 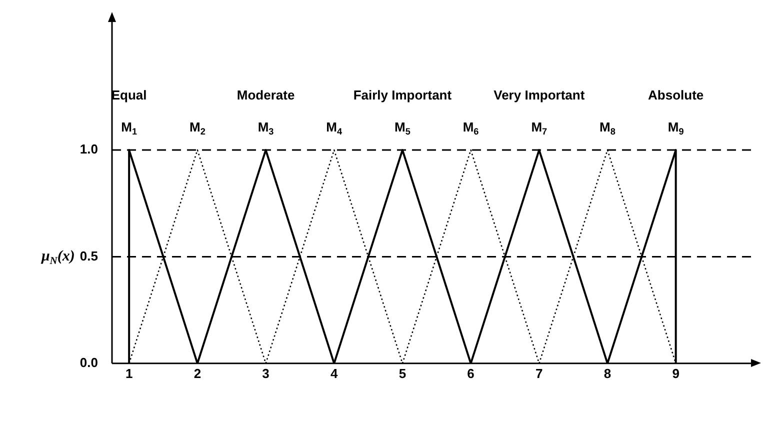 What do you see at coordinates (265, 95) in the screenshot?
I see `annotation: Moderate` at bounding box center [265, 95].